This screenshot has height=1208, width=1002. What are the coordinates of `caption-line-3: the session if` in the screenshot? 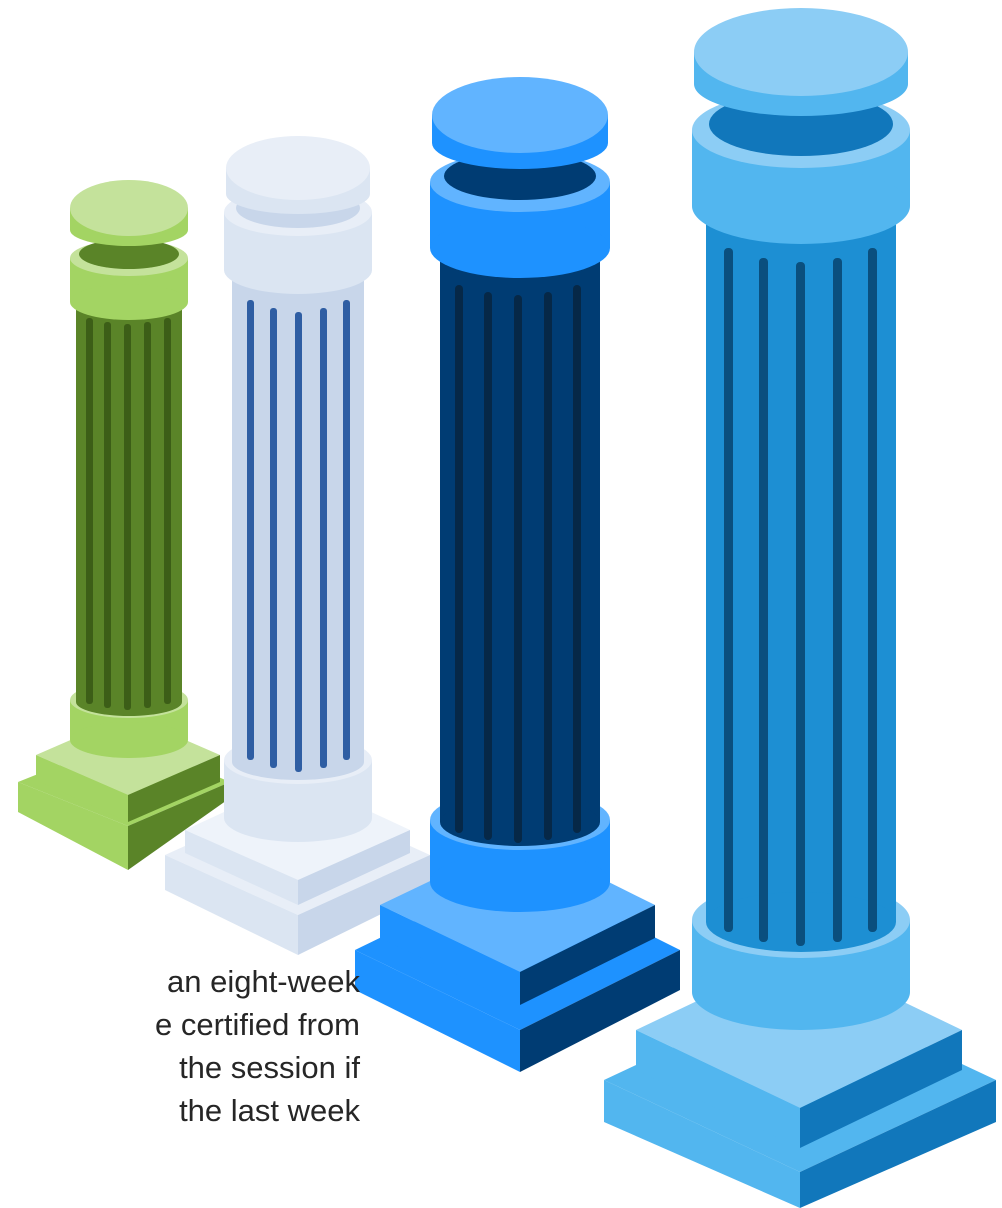 It's located at (269, 1067).